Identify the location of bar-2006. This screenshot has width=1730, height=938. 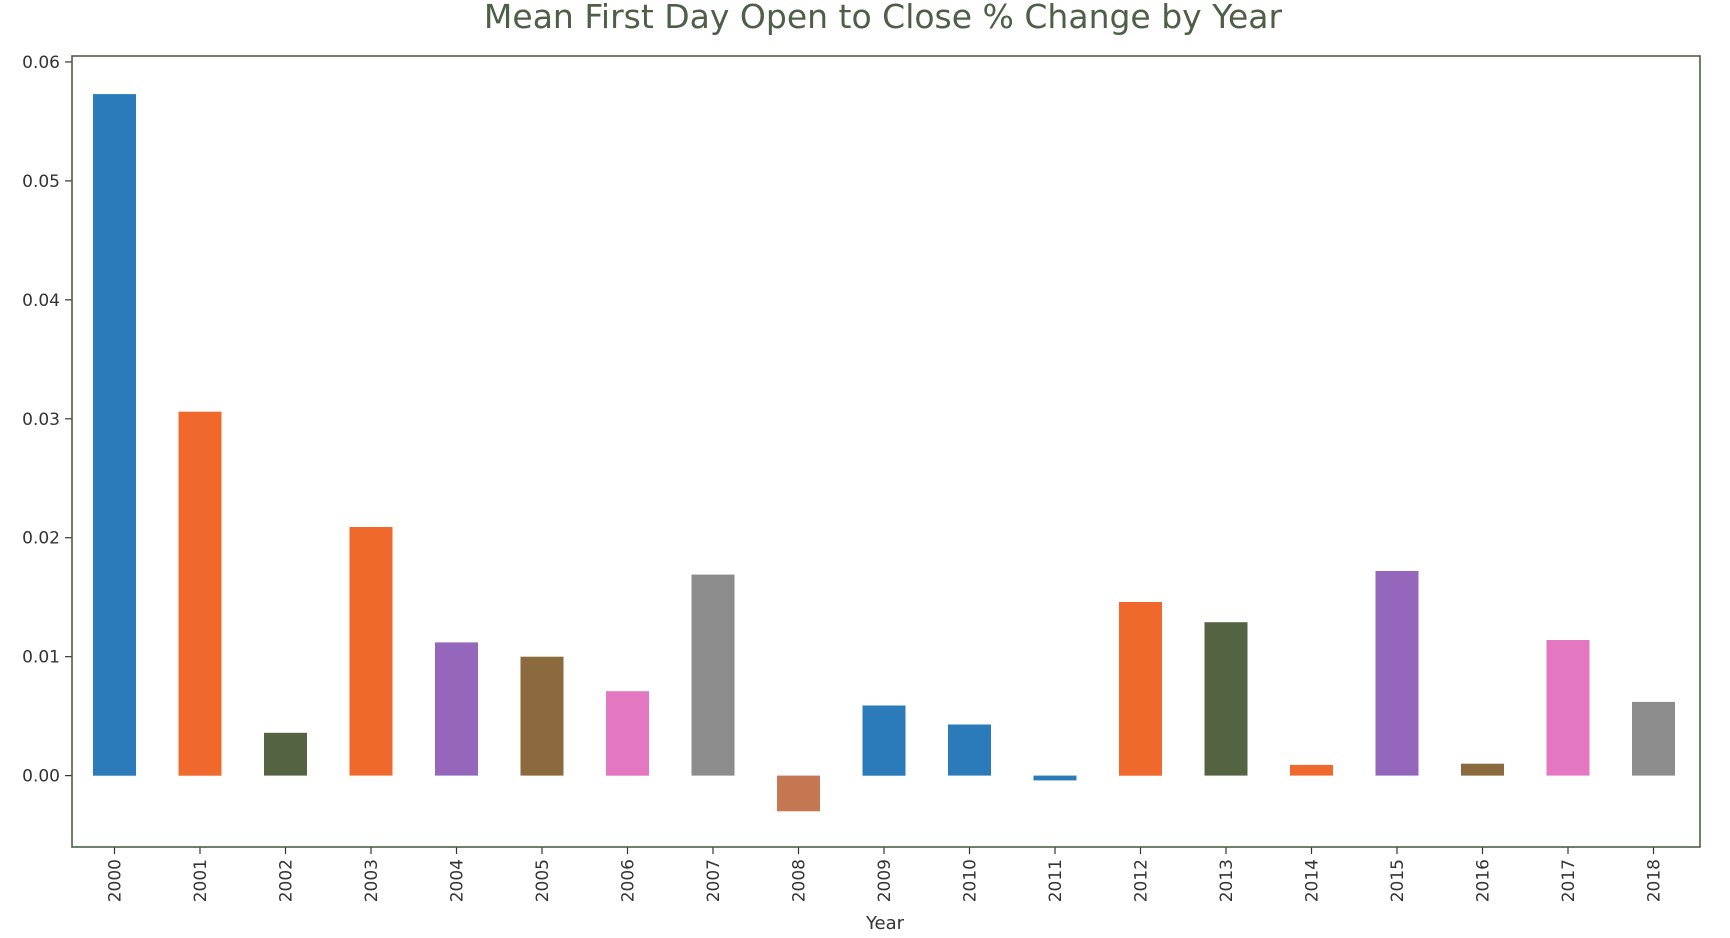
(627, 733).